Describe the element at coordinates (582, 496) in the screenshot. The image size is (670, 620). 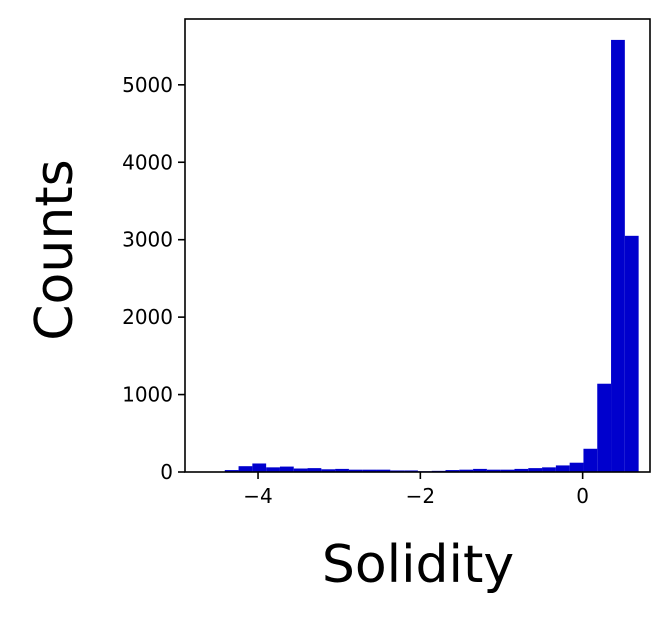
I see `x-tick-label-2: 0` at that location.